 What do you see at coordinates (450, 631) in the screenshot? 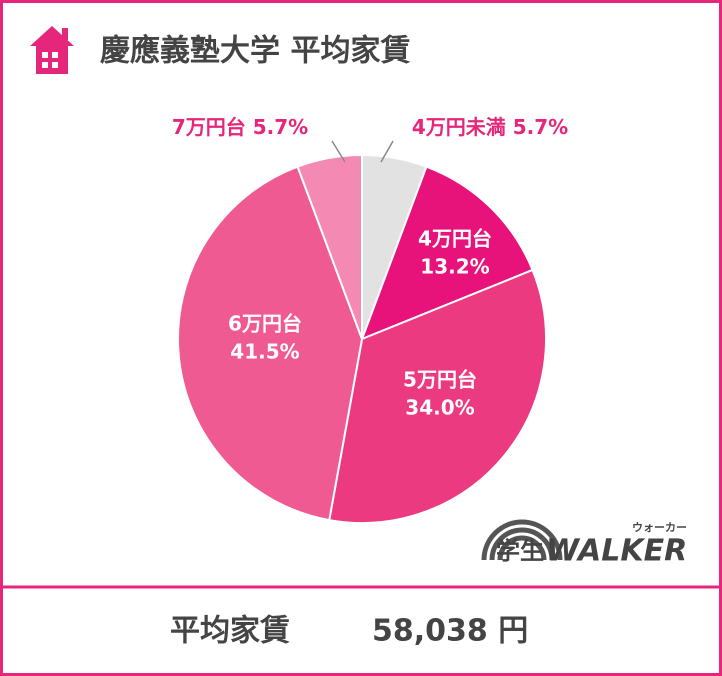
I see `footer-value: 58,038 円` at bounding box center [450, 631].